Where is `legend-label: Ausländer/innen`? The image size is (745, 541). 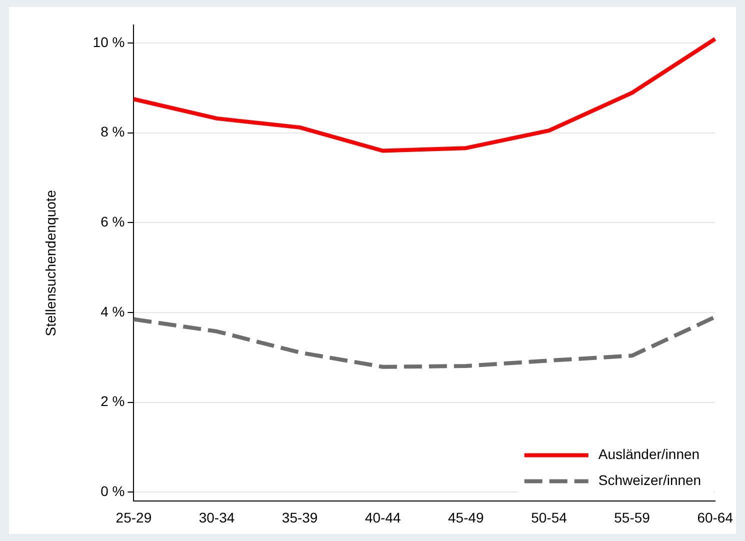 legend-label: Ausländer/innen is located at coordinates (649, 454).